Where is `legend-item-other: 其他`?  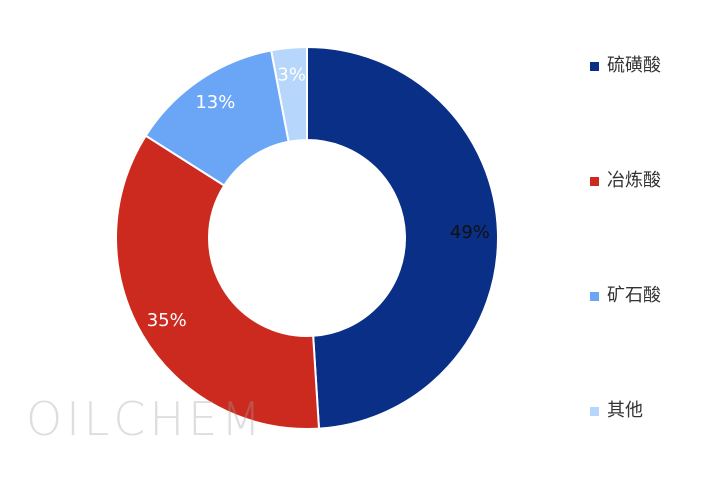
legend-item-other: 其他 is located at coordinates (616, 411).